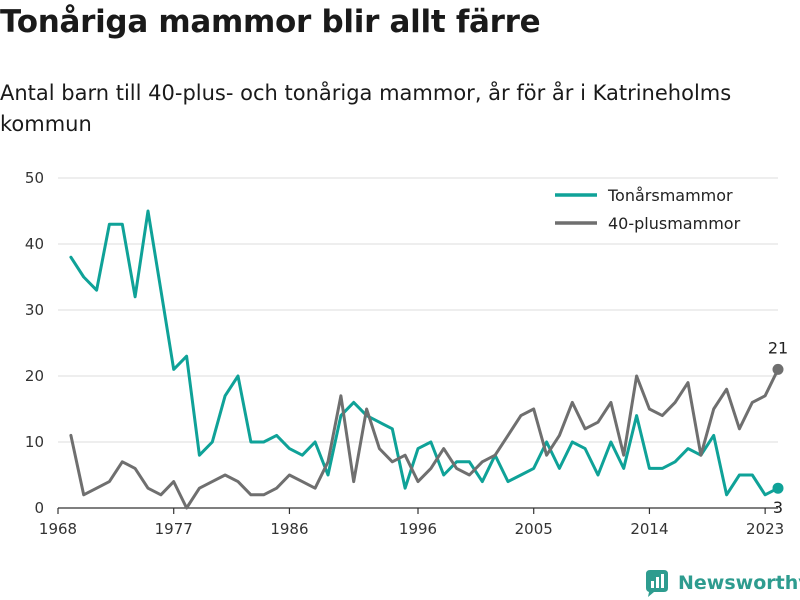 This screenshot has height=600, width=800. I want to click on x-tick-label: 1996, so click(418, 529).